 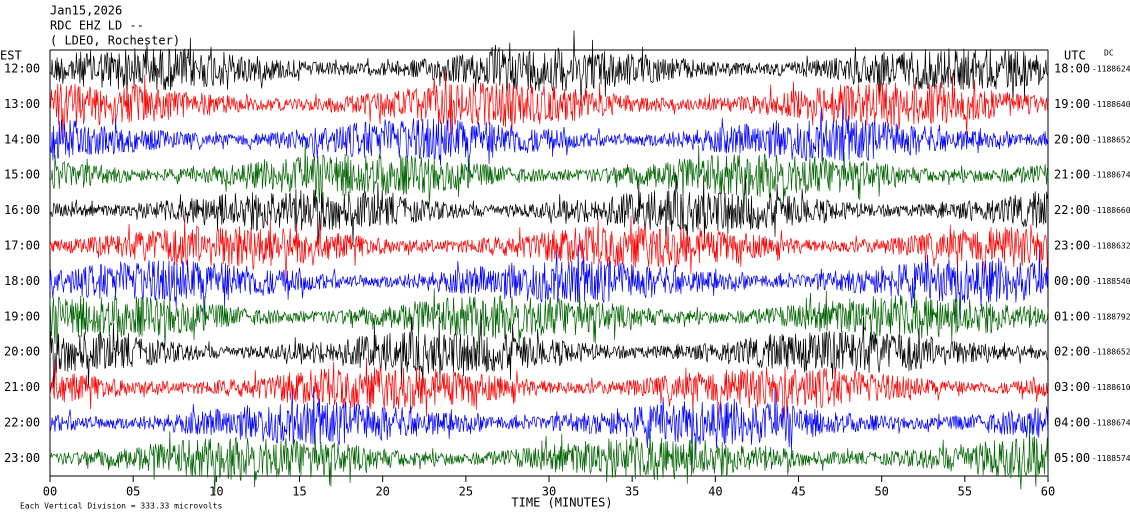 What do you see at coordinates (22, 352) in the screenshot?
I see `est-label: 20:00` at bounding box center [22, 352].